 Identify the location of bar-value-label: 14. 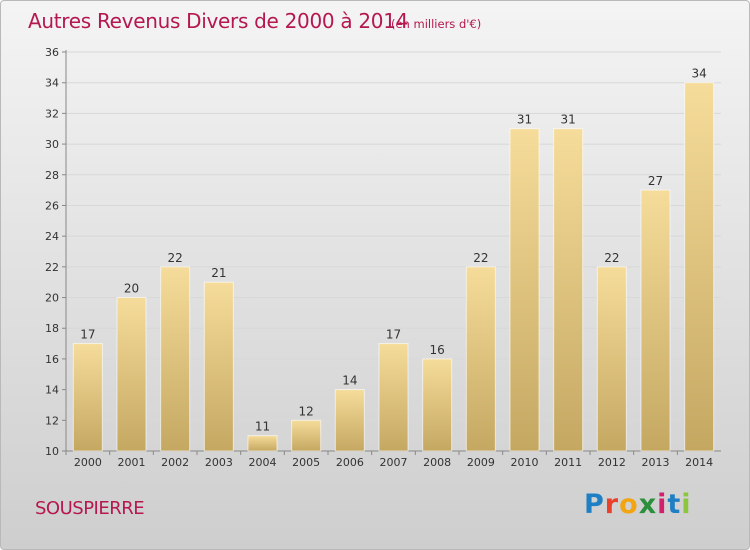
(349, 381).